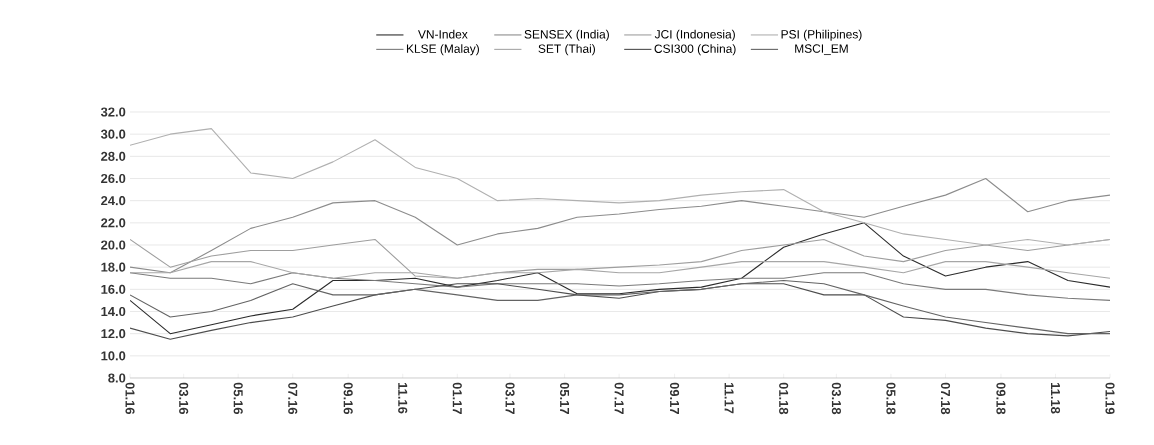  Describe the element at coordinates (457, 398) in the screenshot. I see `x-tick-label: 01.17` at that location.